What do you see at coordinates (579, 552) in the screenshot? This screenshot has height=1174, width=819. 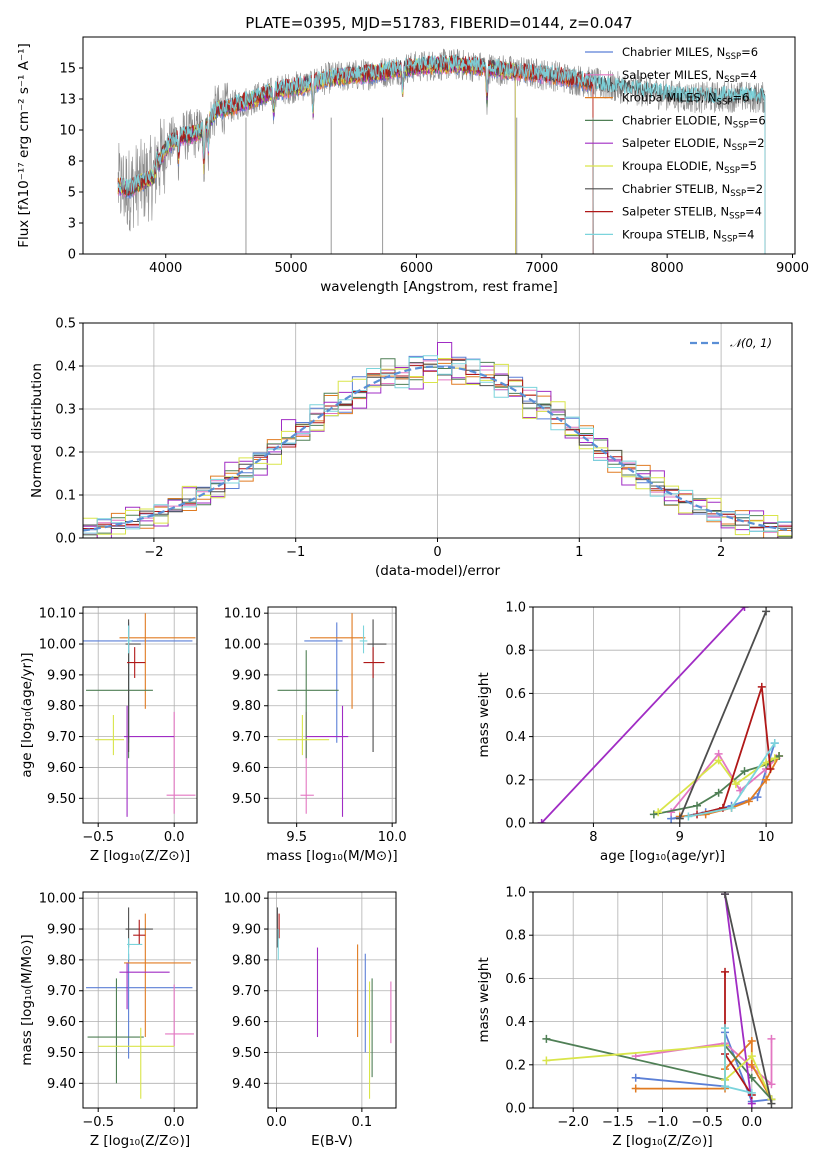 I see `x-tick-label: 1` at bounding box center [579, 552].